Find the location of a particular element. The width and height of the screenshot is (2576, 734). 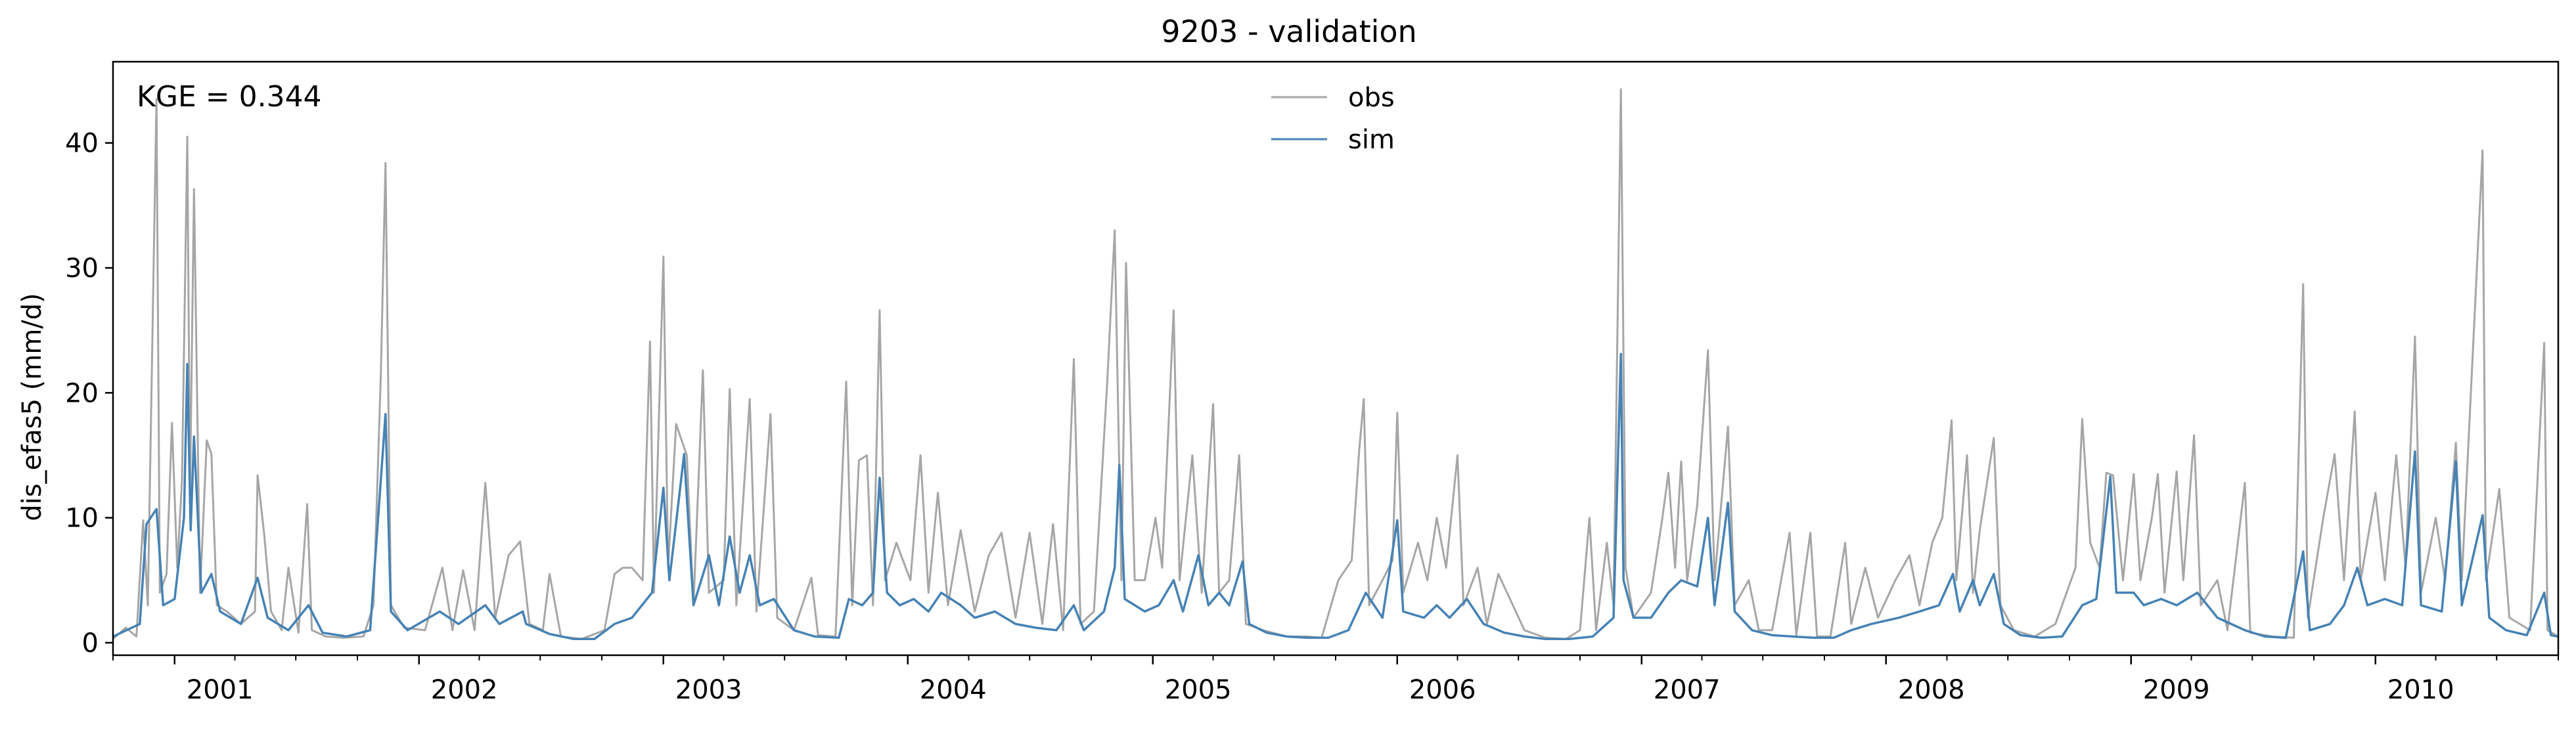

y-tick-label-40: 40 is located at coordinates (82, 144).